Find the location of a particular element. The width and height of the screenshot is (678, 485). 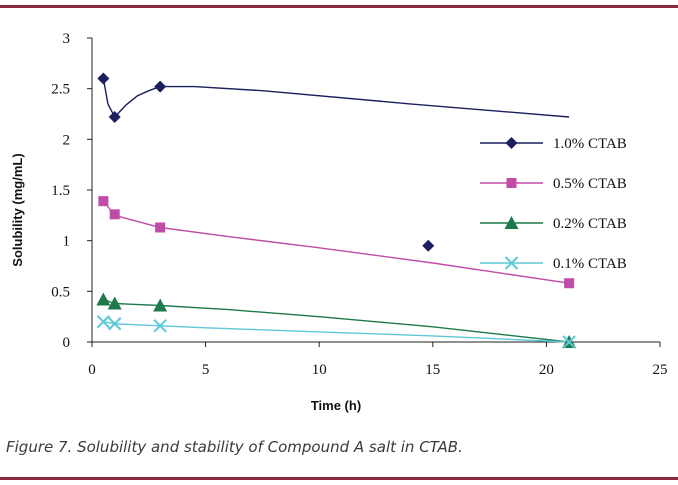

x-tick-label: 20 is located at coordinates (546, 370).